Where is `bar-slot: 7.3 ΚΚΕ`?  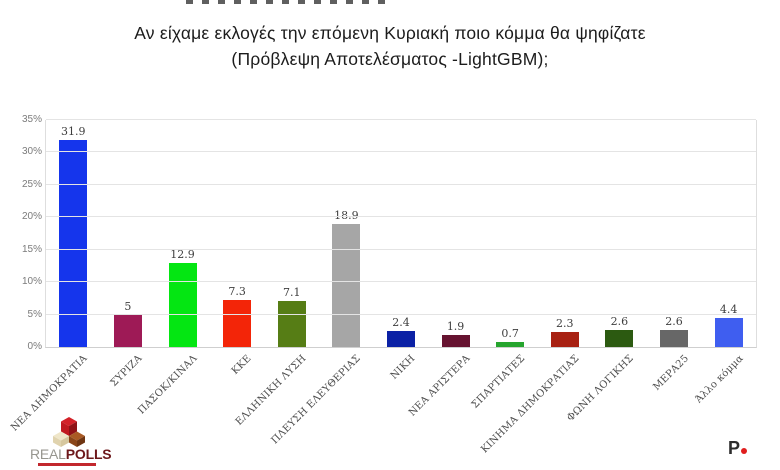
bar-slot: 7.3 ΚΚΕ is located at coordinates (237, 248).